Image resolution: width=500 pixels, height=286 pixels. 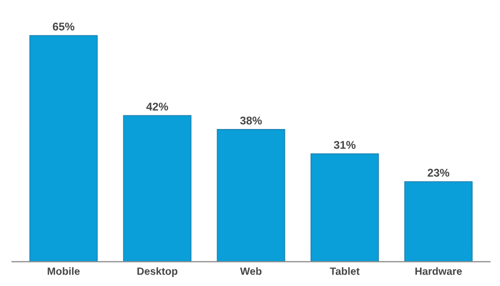 What do you see at coordinates (438, 271) in the screenshot?
I see `x-tick-label: Hardware` at bounding box center [438, 271].